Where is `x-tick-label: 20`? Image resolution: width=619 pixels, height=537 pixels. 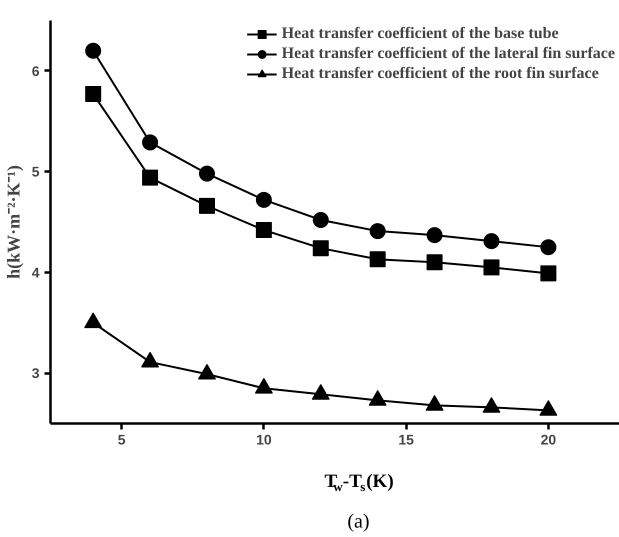 x-tick-label: 20 is located at coordinates (548, 440).